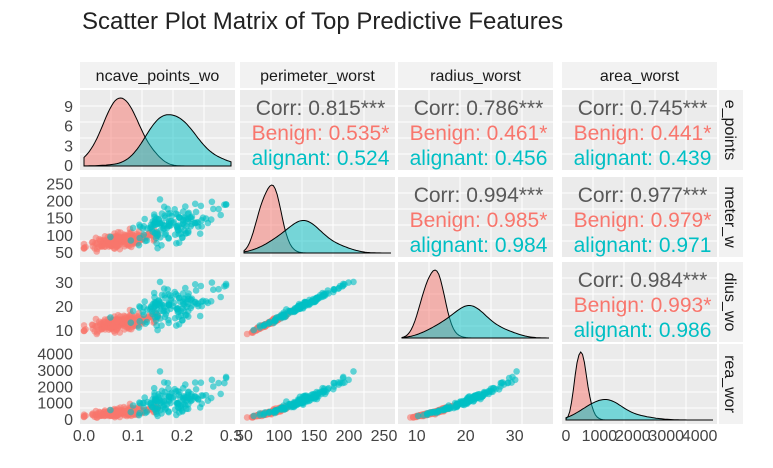 The height and width of the screenshot is (468, 773). What do you see at coordinates (643, 245) in the screenshot?
I see `corr-malignant: alignant: 0.971` at bounding box center [643, 245].